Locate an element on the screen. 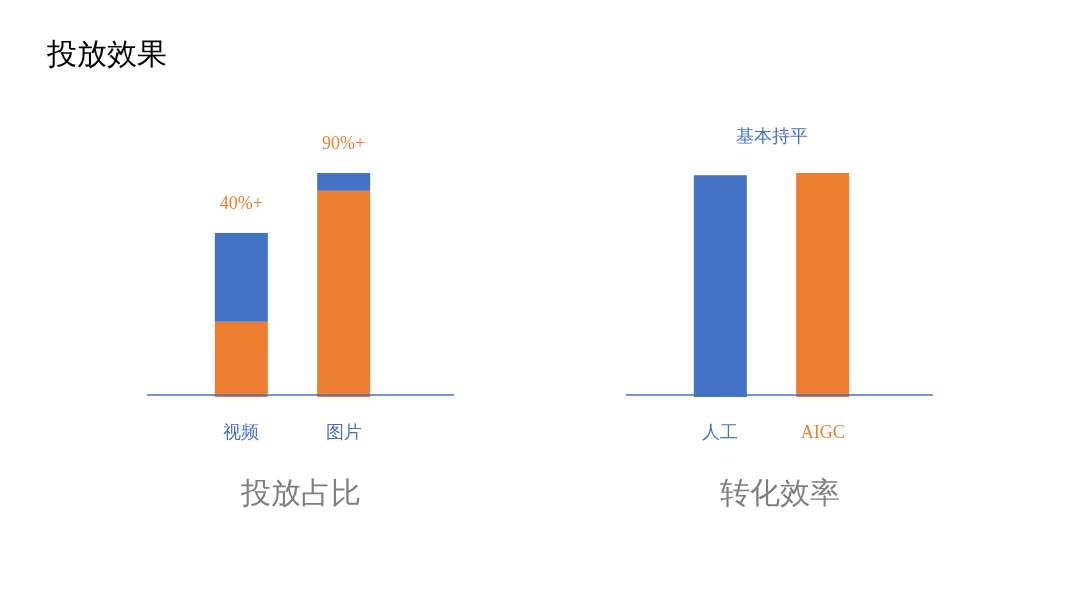 This screenshot has width=1080, height=608. x-tick-label: AIGC is located at coordinates (822, 432).